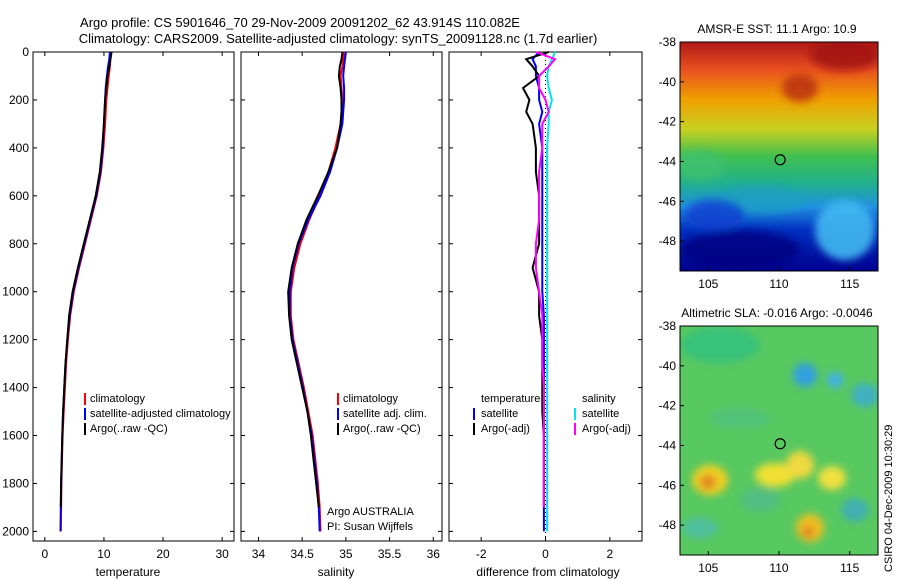 This screenshot has height=580, width=900. Describe the element at coordinates (481, 554) in the screenshot. I see `x-tick-label: -2` at that location.